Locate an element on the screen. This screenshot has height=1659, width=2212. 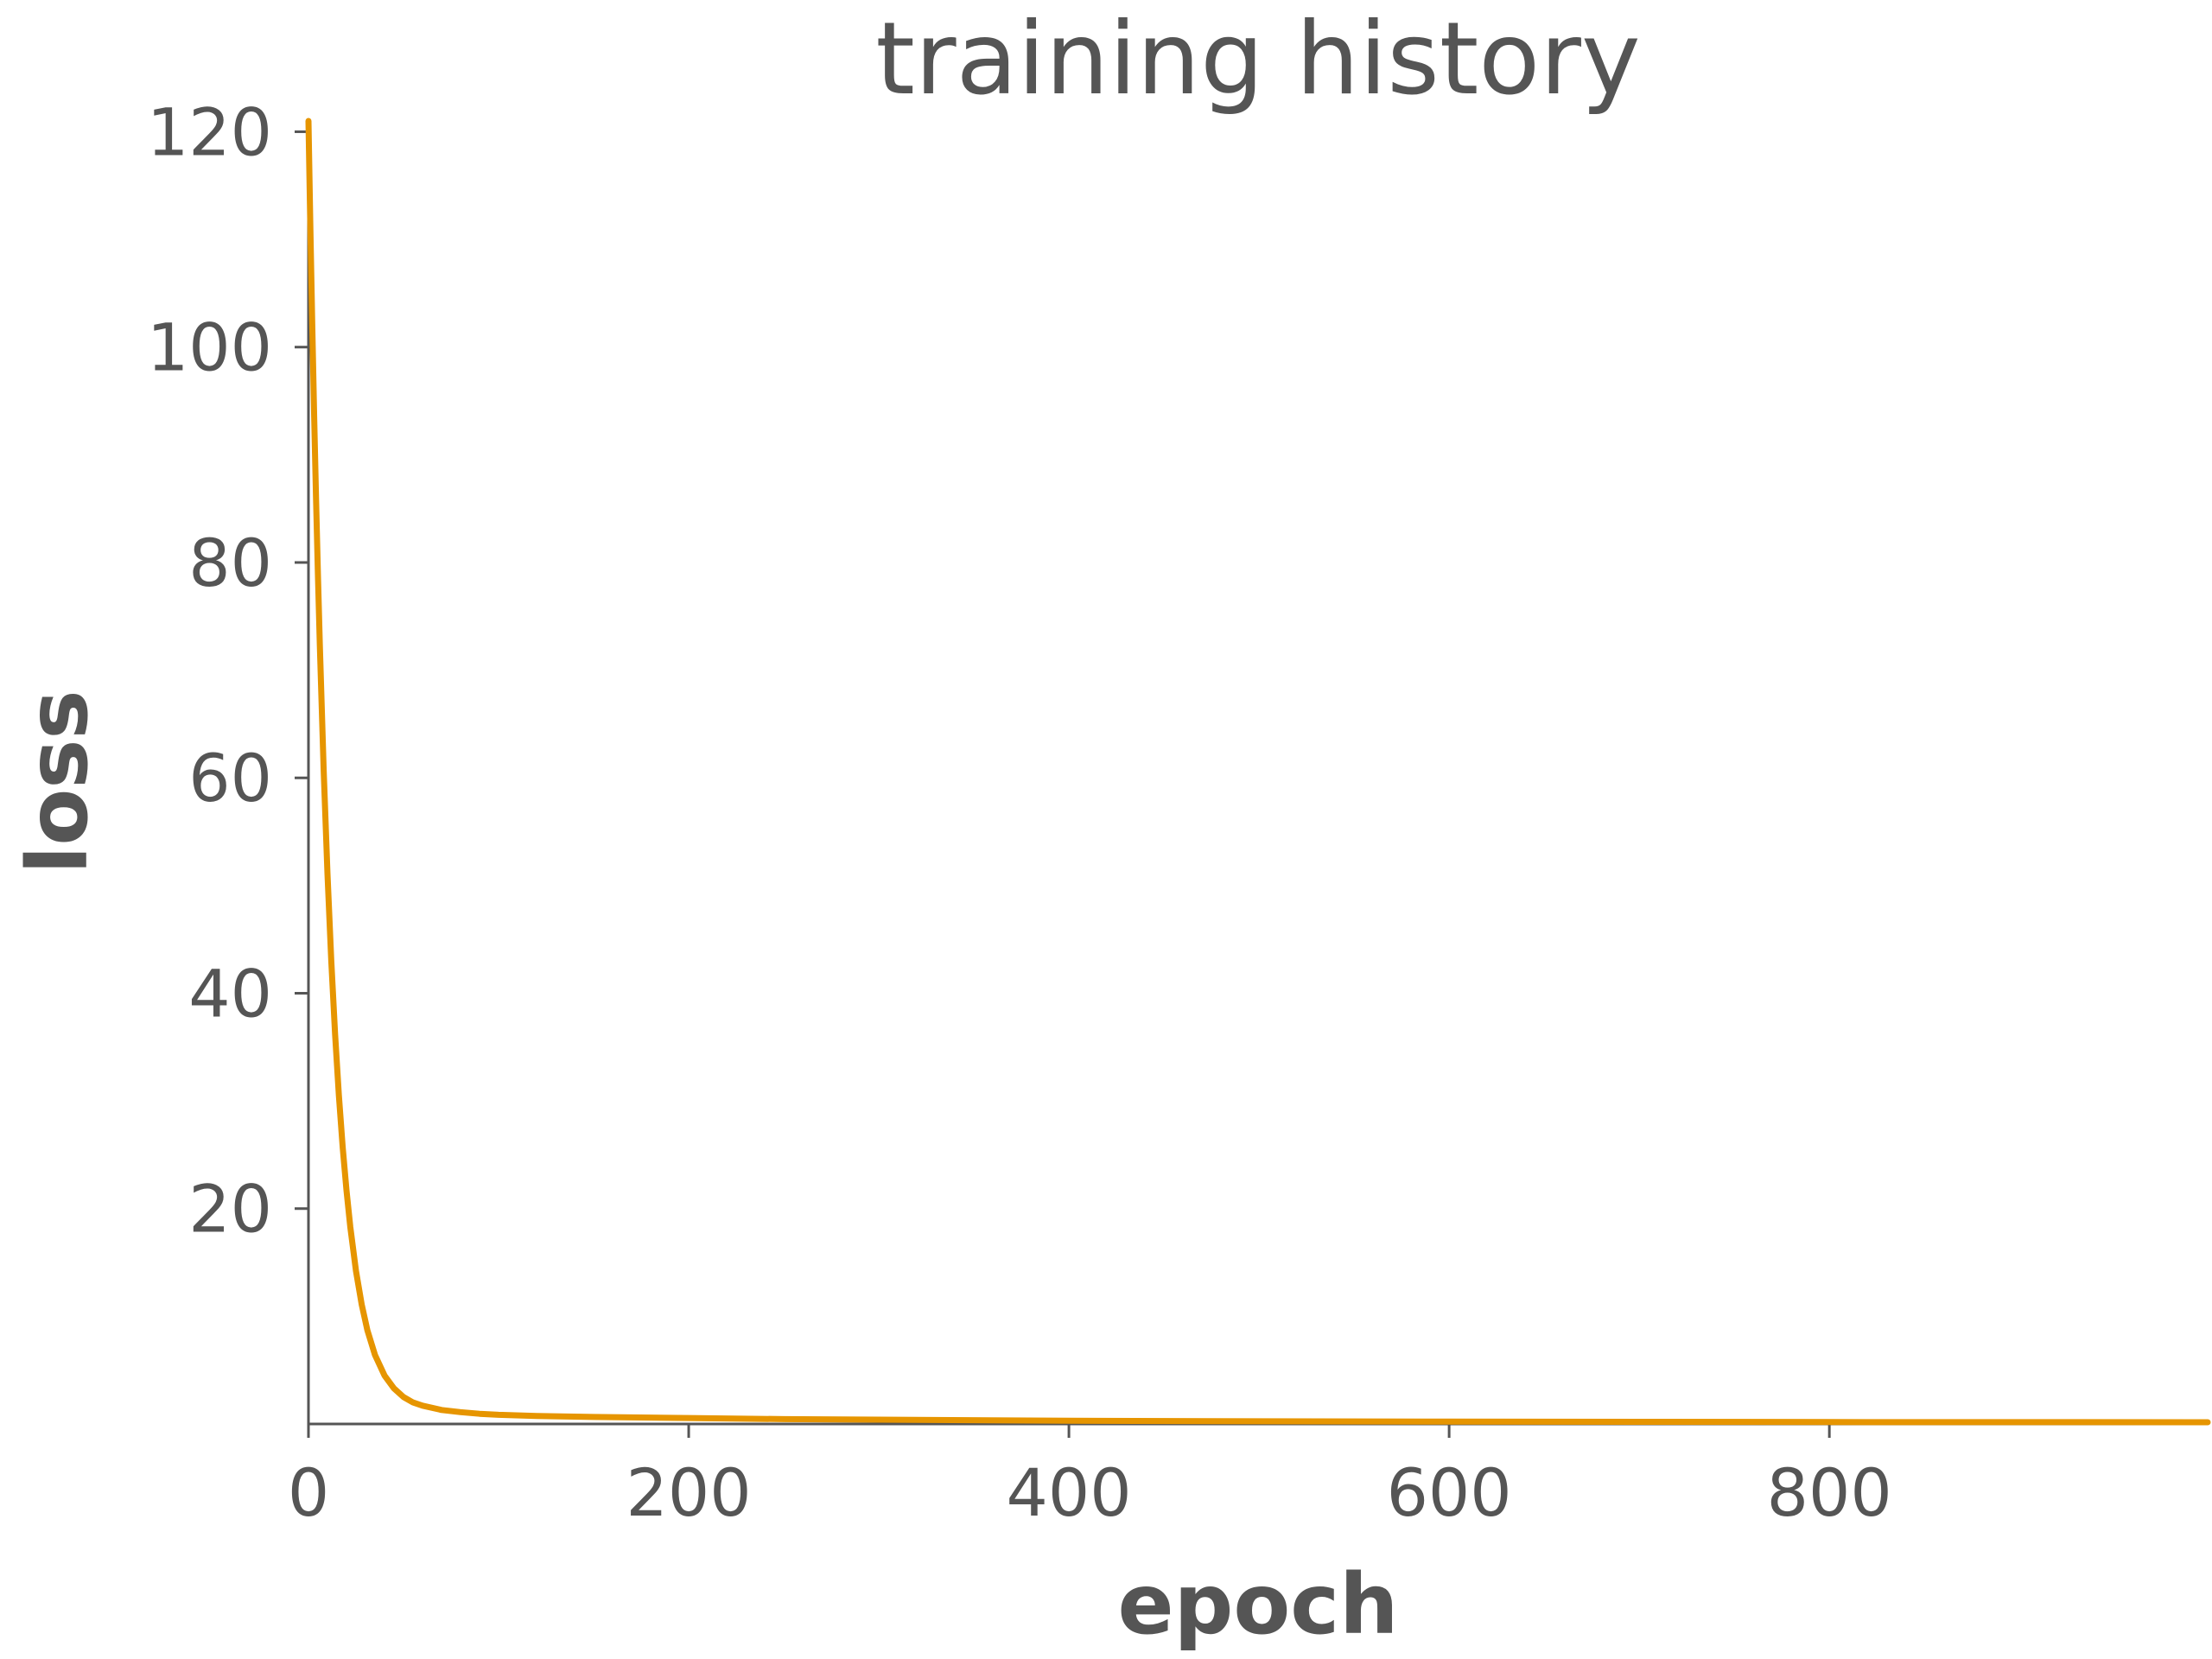
x-axis-label: epoch is located at coordinates (1257, 1604).